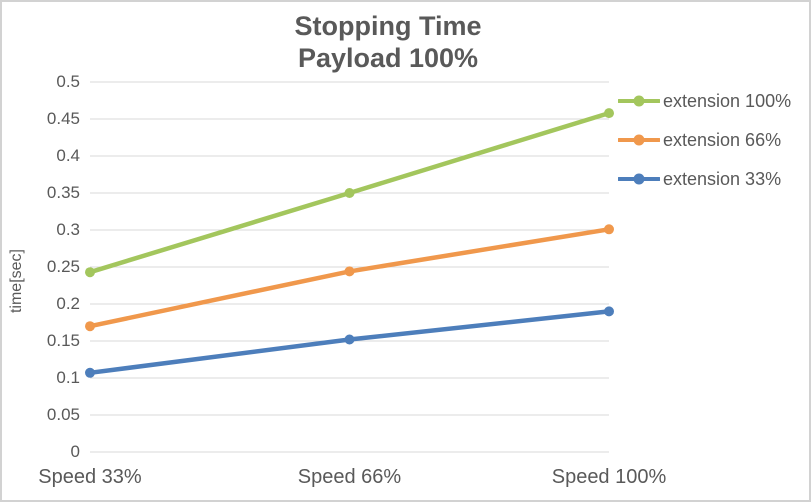 The image size is (811, 502). What do you see at coordinates (722, 178) in the screenshot?
I see `legend-label: extension 33%` at bounding box center [722, 178].